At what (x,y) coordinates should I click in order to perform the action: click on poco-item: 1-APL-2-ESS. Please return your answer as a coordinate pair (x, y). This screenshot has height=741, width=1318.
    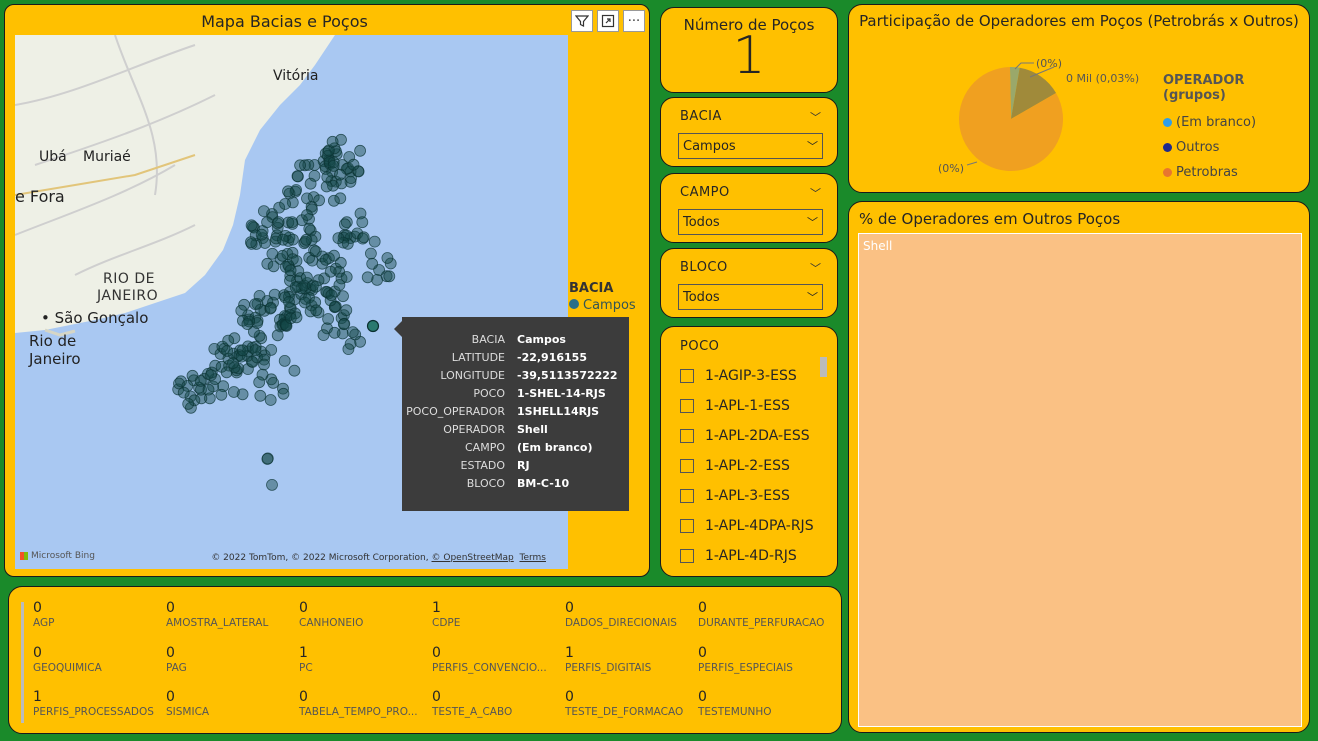
    Looking at the image, I should click on (747, 466).